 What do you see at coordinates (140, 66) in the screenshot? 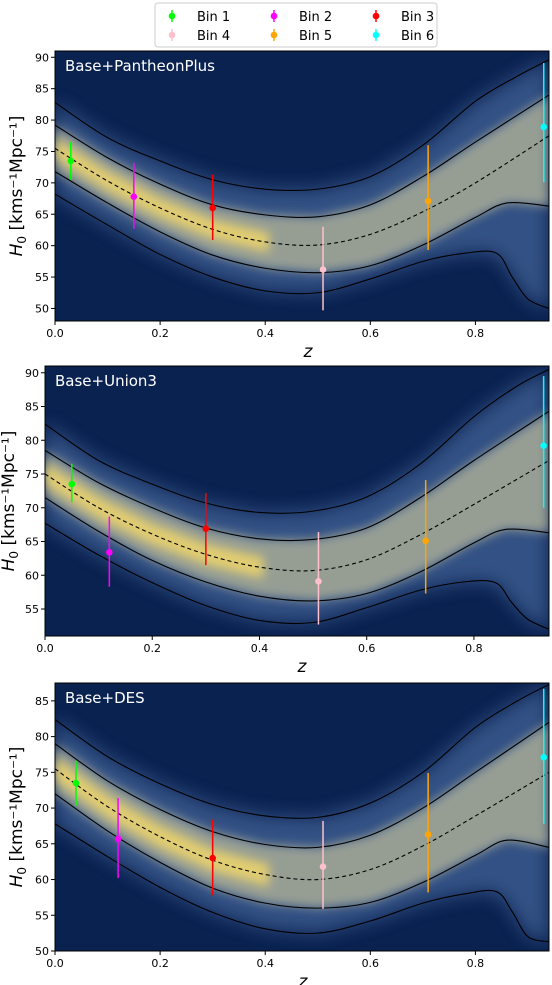
I see `panel-title: Base+PantheonPlus` at bounding box center [140, 66].